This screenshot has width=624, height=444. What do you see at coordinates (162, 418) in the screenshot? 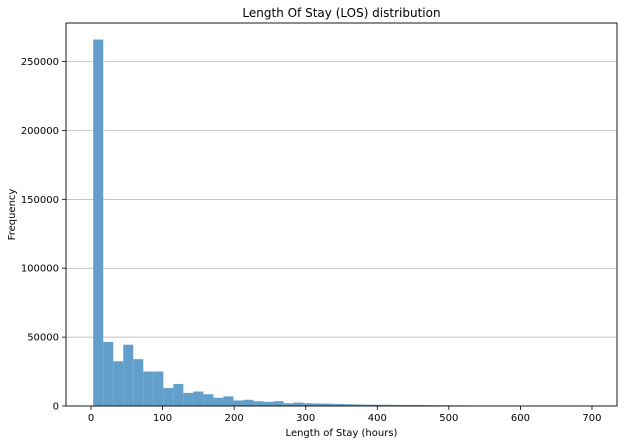
I see `x-tick-label: 100` at bounding box center [162, 418].